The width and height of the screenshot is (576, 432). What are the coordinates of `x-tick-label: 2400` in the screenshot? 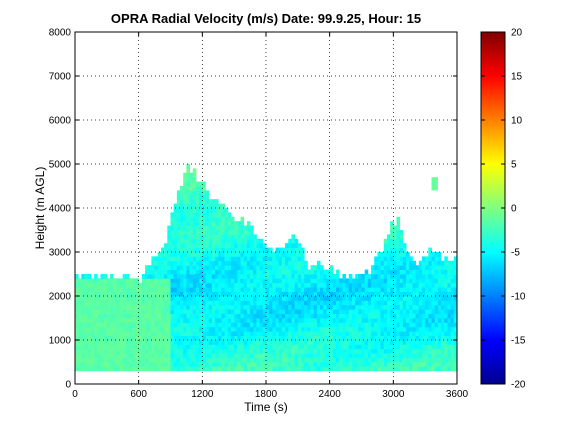 It's located at (330, 394).